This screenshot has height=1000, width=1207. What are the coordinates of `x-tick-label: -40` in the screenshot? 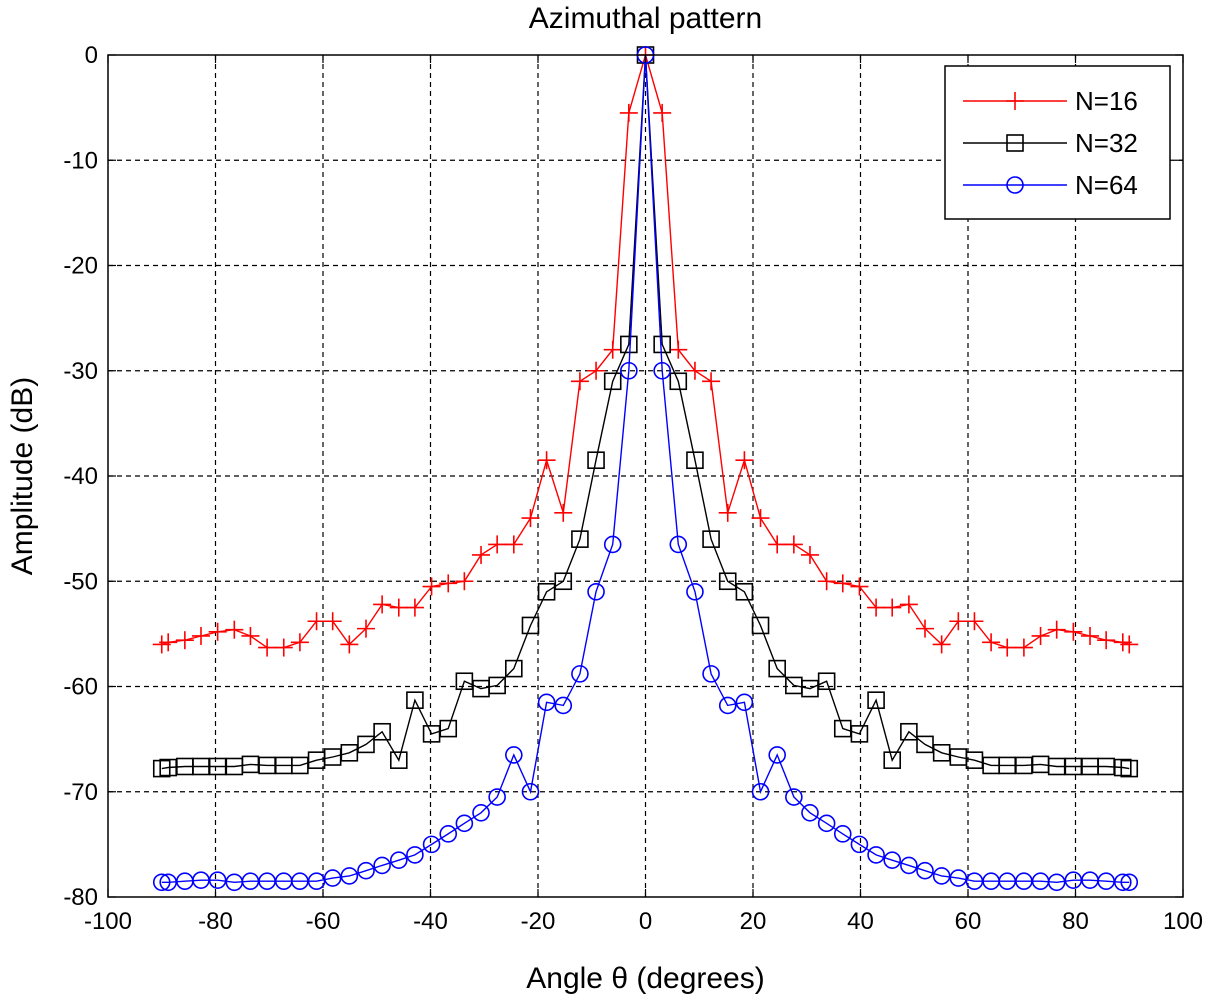 It's located at (430, 921).